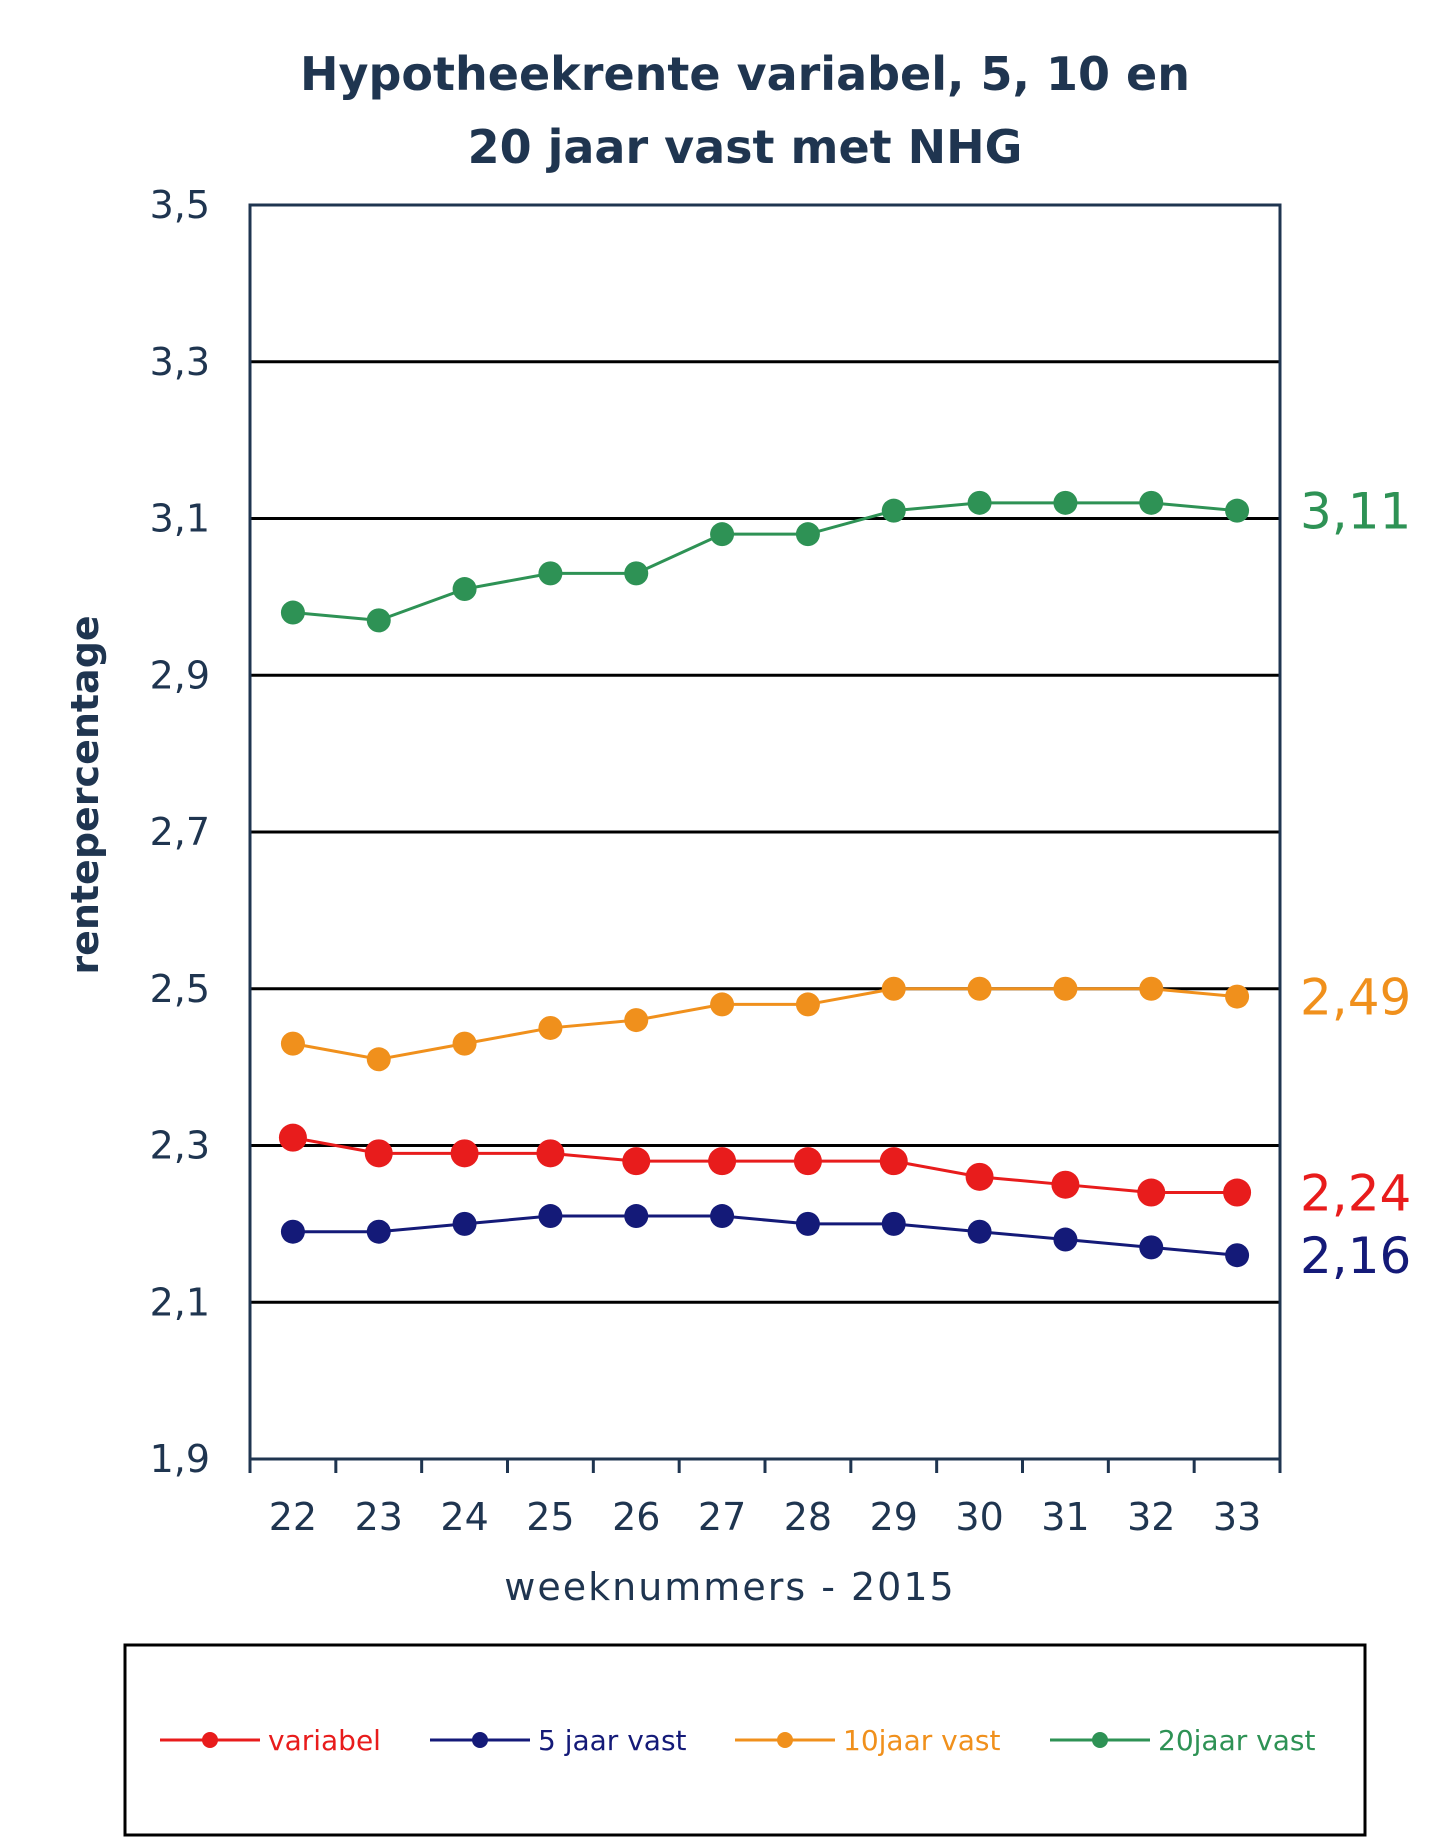 This screenshot has width=1440, height=1837. Describe the element at coordinates (921, 1740) in the screenshot. I see `legend-label: 10jaar vast` at that location.